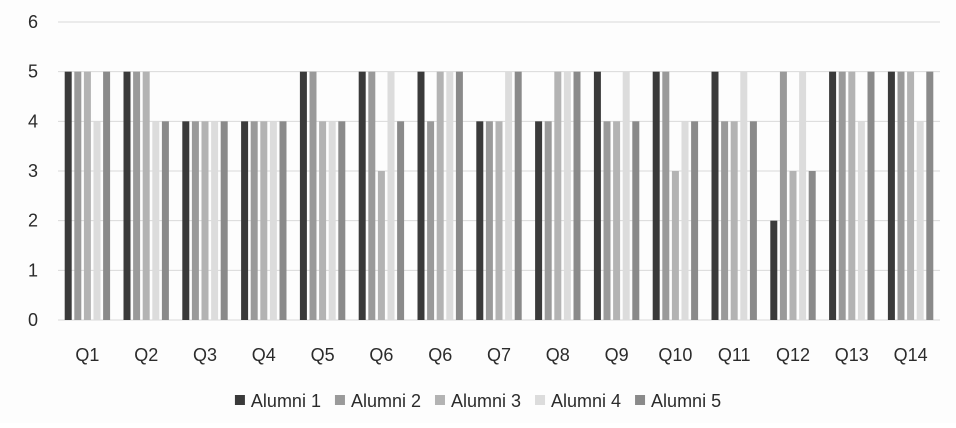 Image resolution: width=956 pixels, height=428 pixels. I want to click on bar-alumni-4-q5, so click(332, 220).